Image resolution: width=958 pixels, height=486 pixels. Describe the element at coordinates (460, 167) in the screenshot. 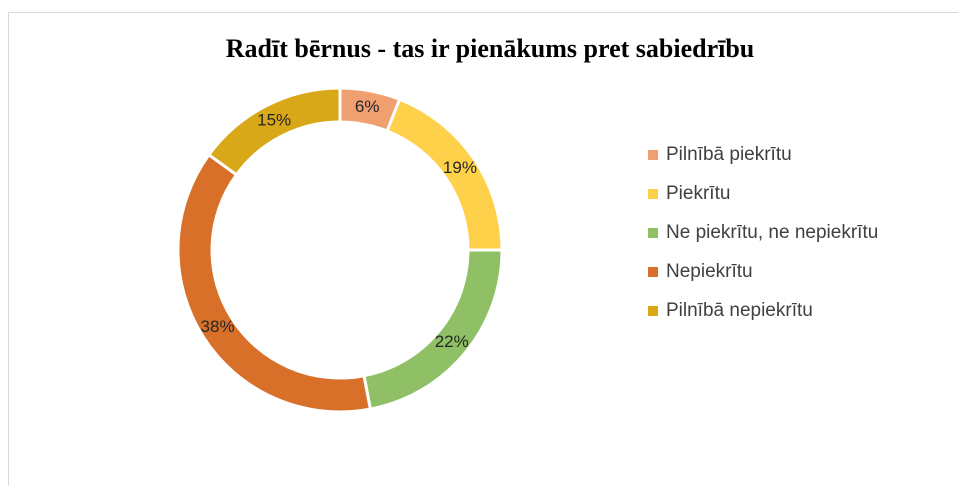

I see `data-label: 19%` at that location.